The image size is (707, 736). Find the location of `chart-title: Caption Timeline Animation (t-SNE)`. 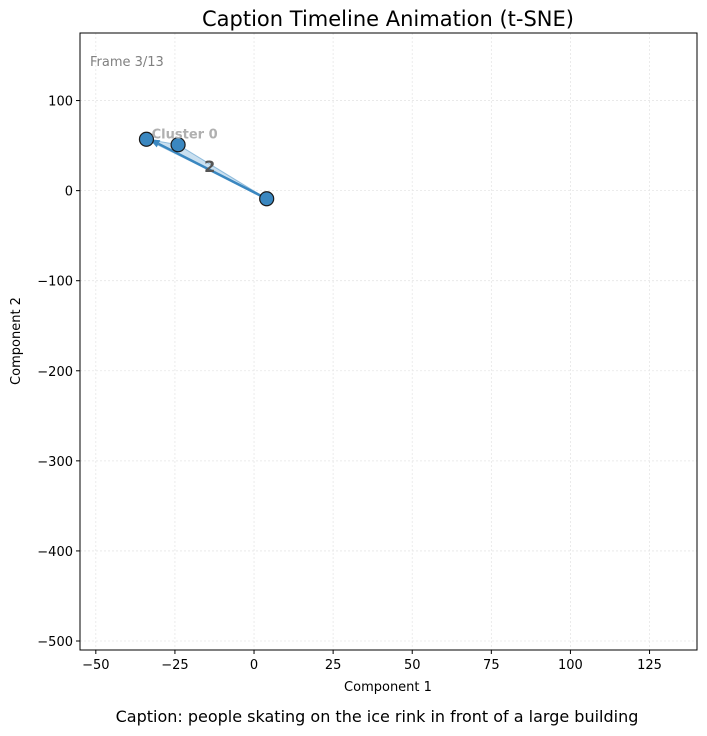

chart-title: Caption Timeline Animation (t-SNE) is located at coordinates (388, 19).